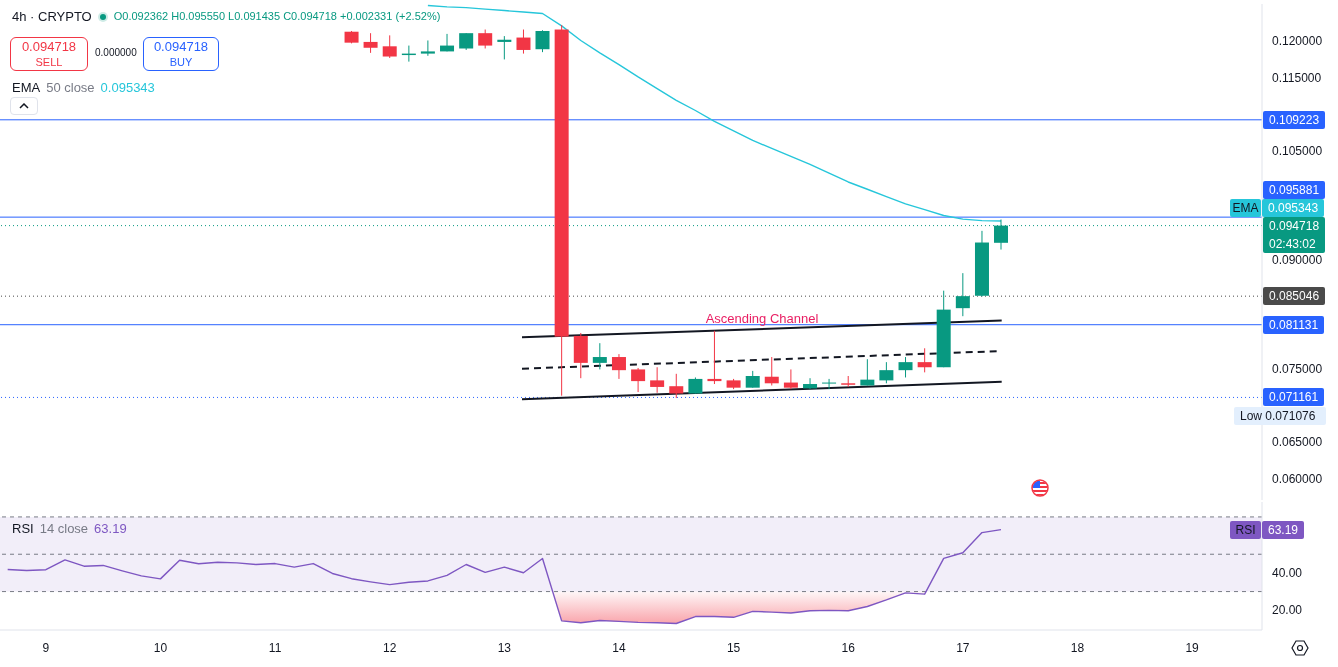 This screenshot has width=1338, height=667. What do you see at coordinates (1192, 648) in the screenshot?
I see `x-tick-label: 19` at bounding box center [1192, 648].